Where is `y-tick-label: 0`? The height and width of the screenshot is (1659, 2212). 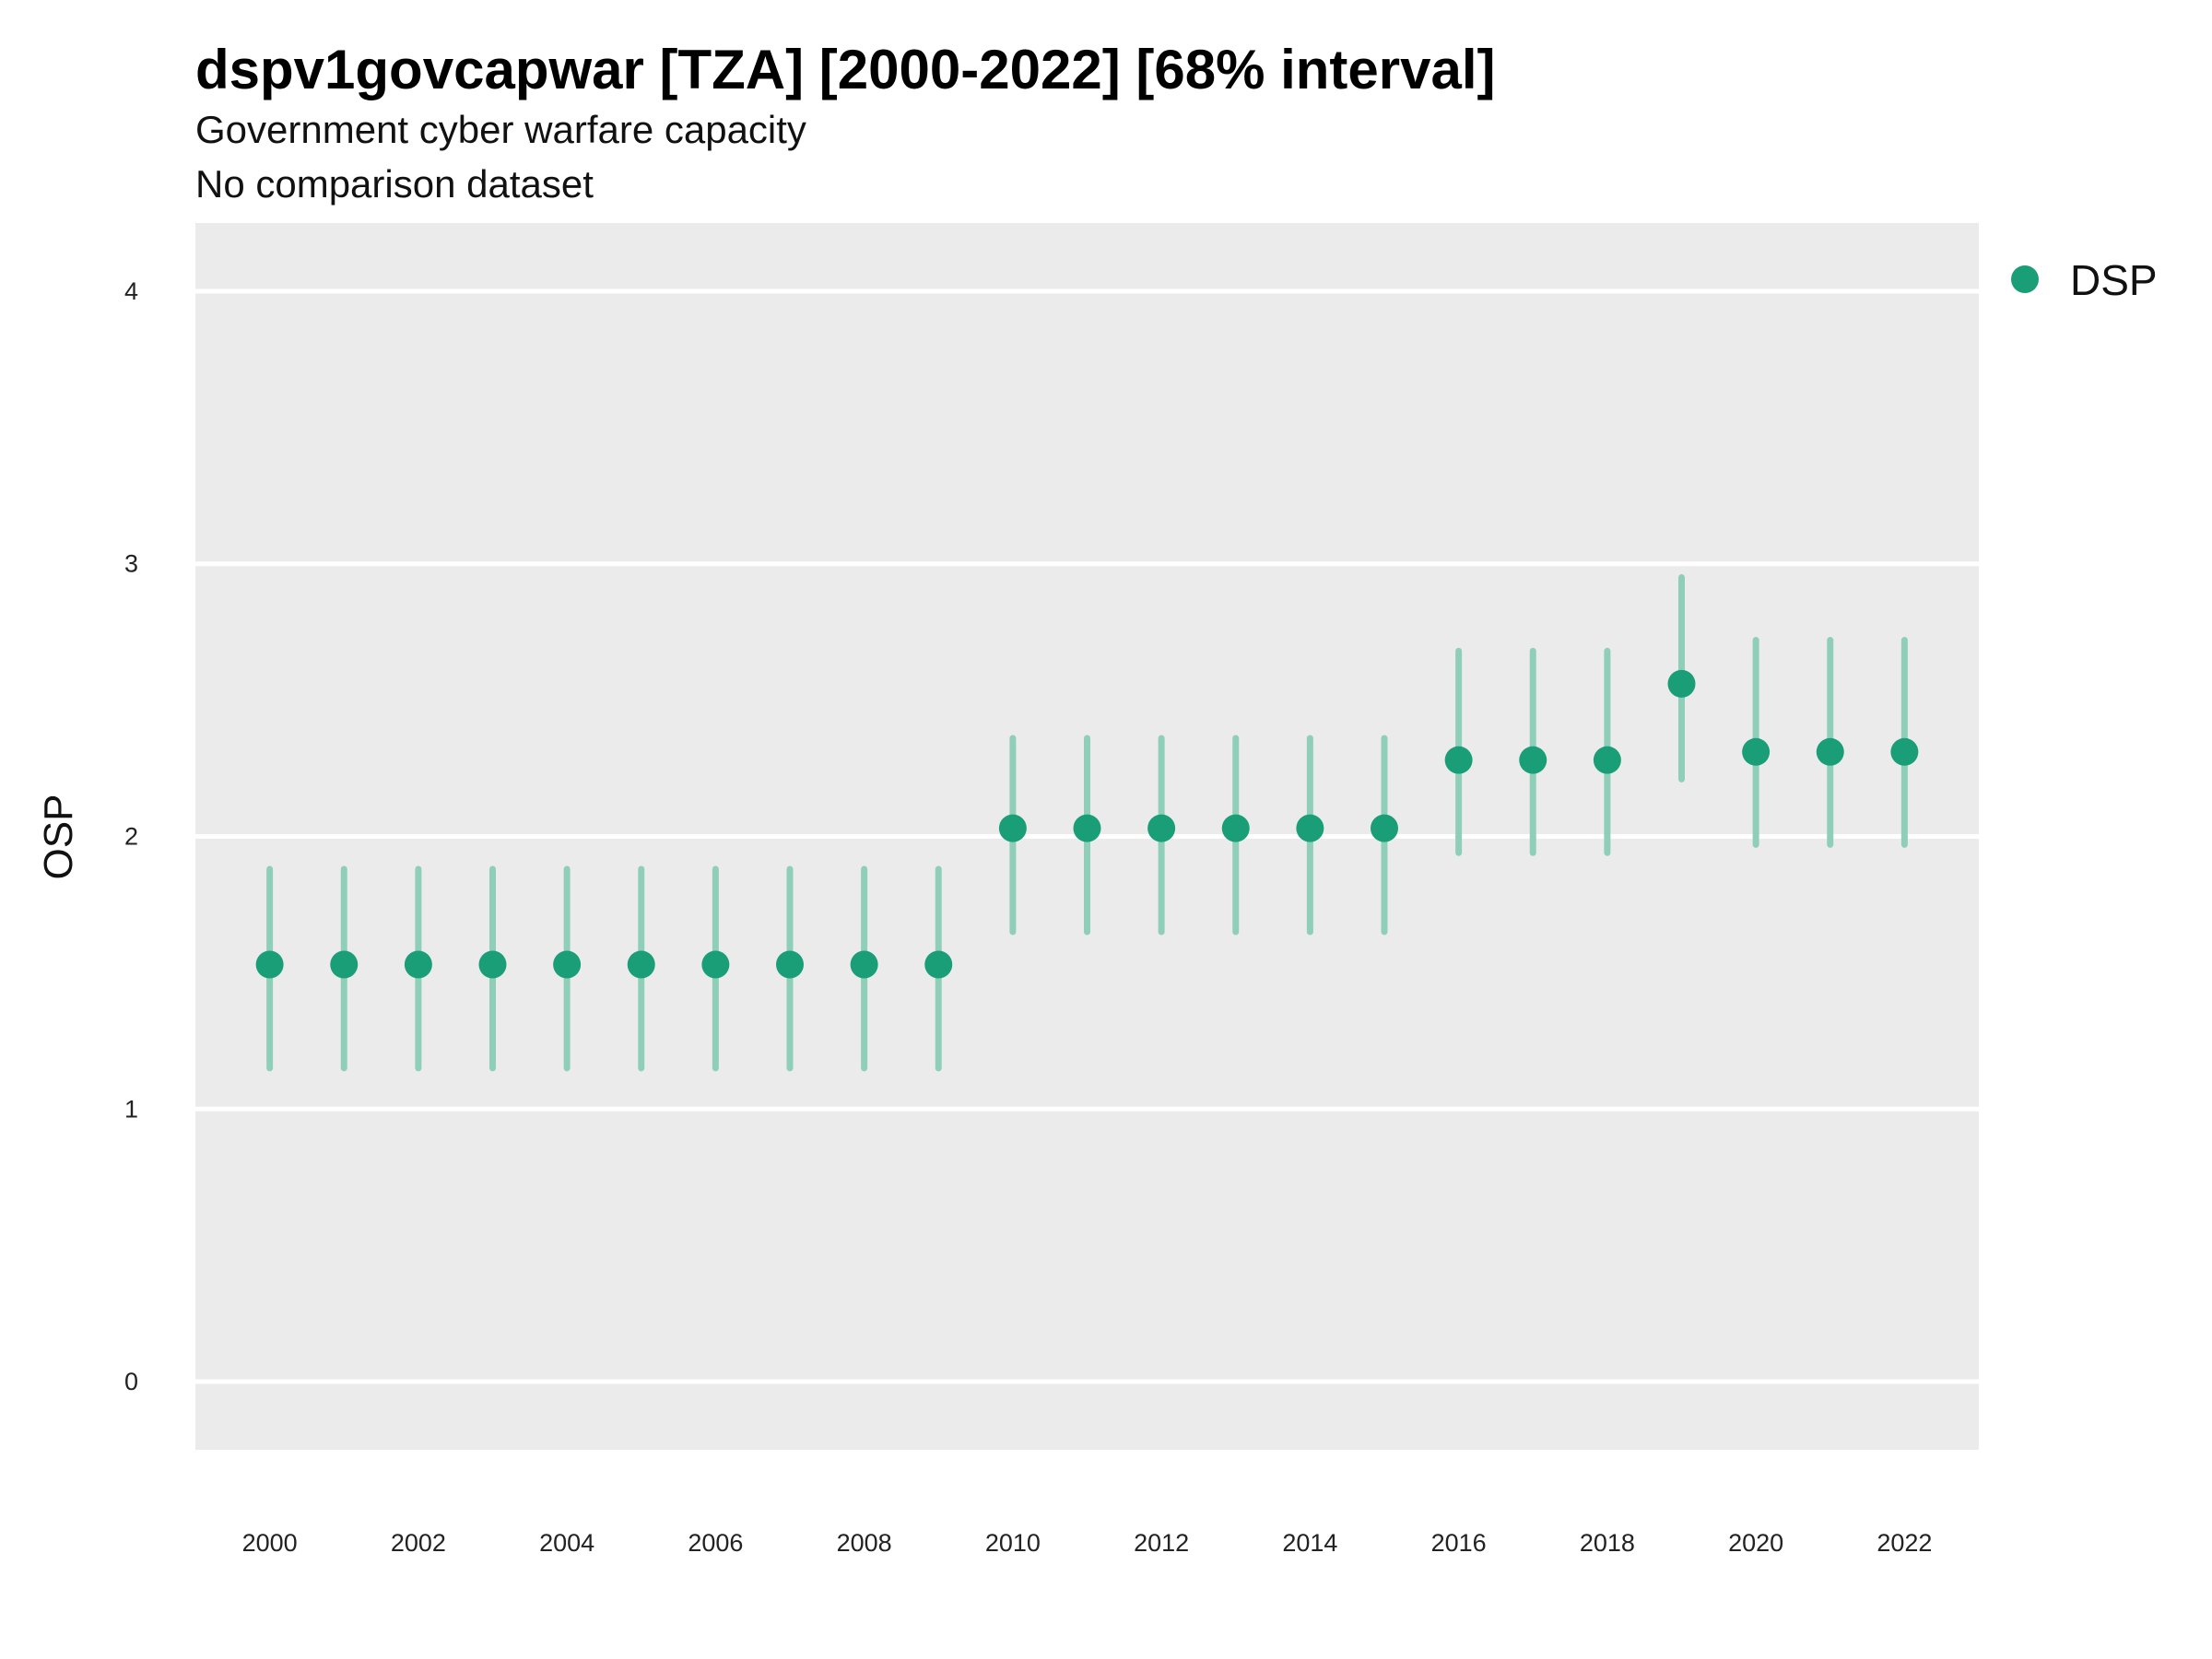 y-tick-label: 0 is located at coordinates (131, 1381).